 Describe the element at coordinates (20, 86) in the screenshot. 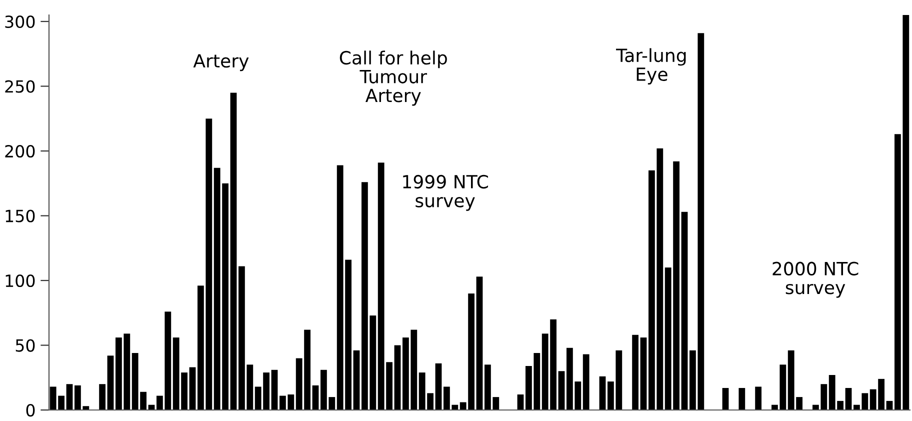

I see `y-tick-label: 250` at that location.